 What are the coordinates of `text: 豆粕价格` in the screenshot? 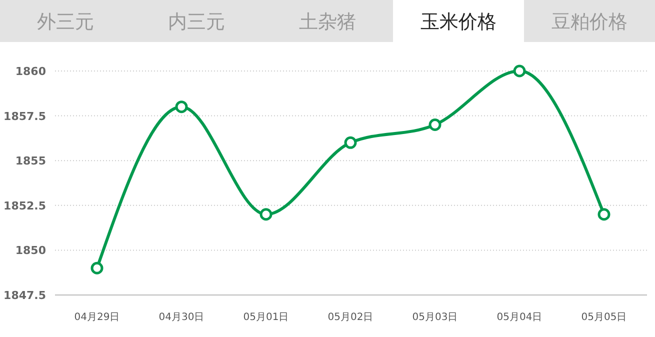 It's located at (590, 22).